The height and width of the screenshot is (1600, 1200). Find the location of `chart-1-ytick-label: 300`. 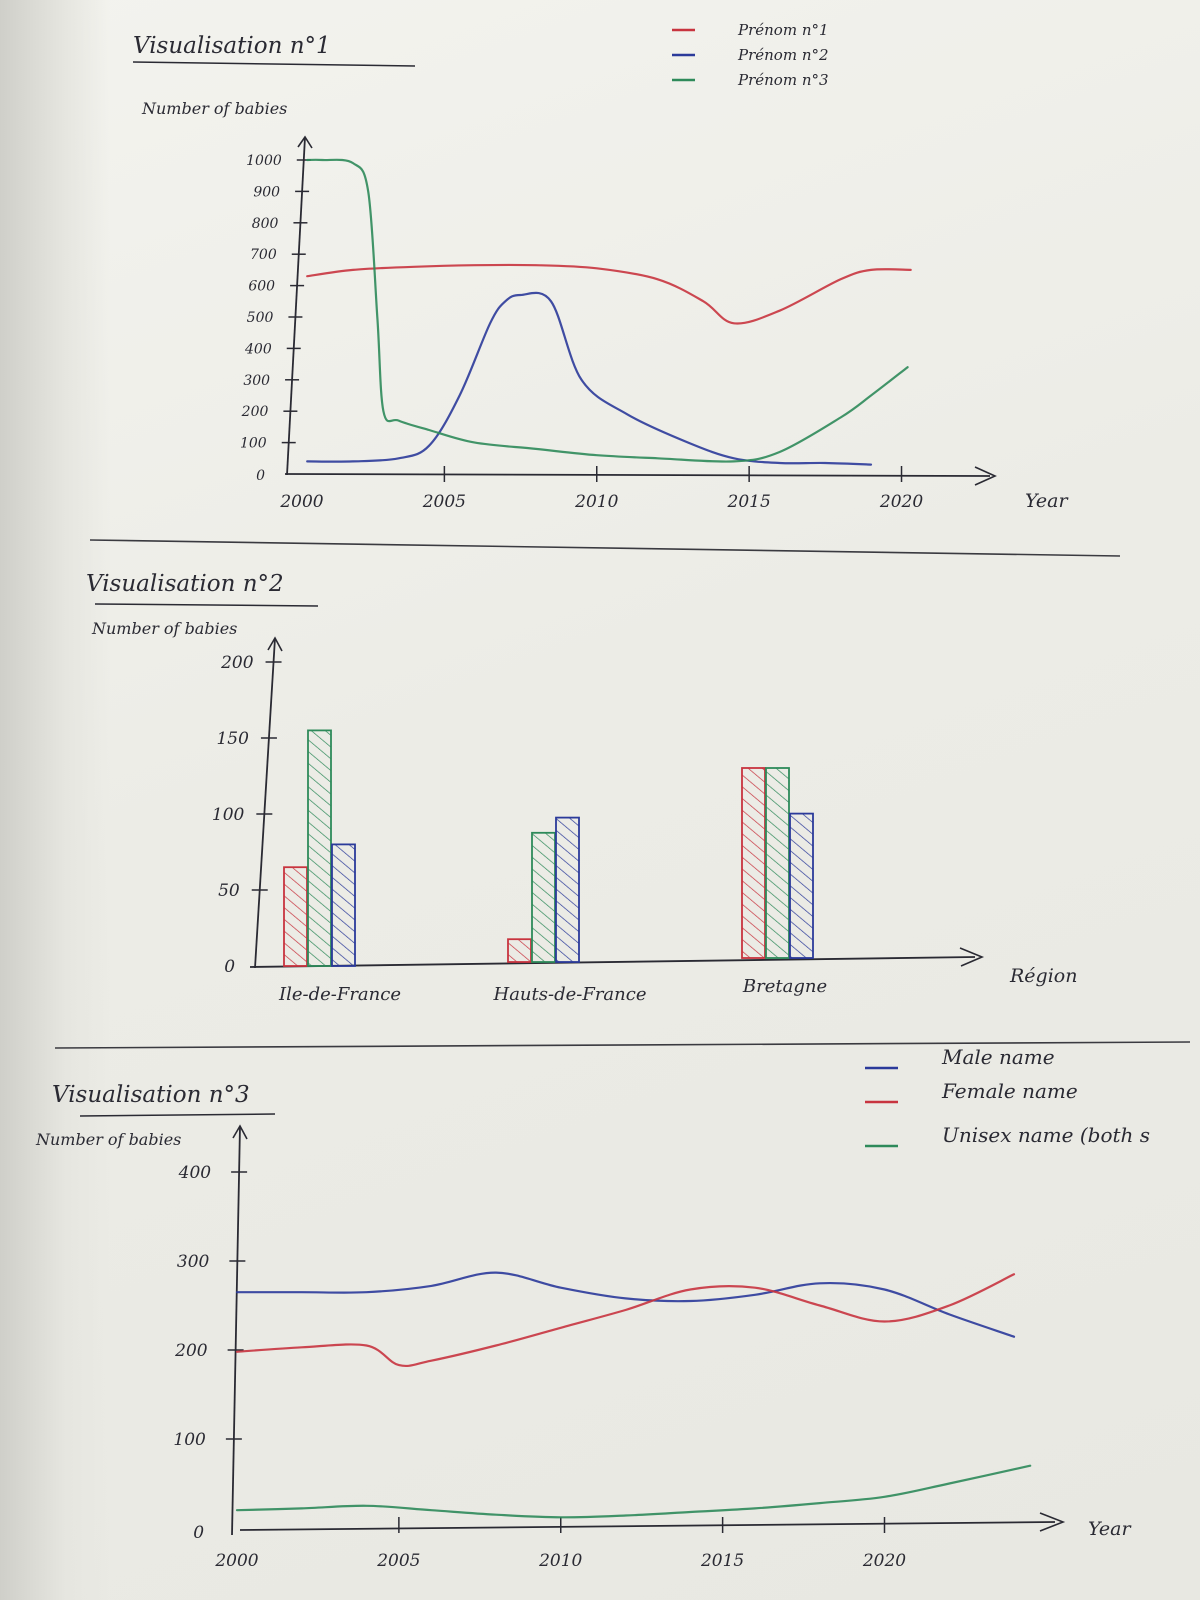

chart-1-ytick-label: 300 is located at coordinates (256, 381).